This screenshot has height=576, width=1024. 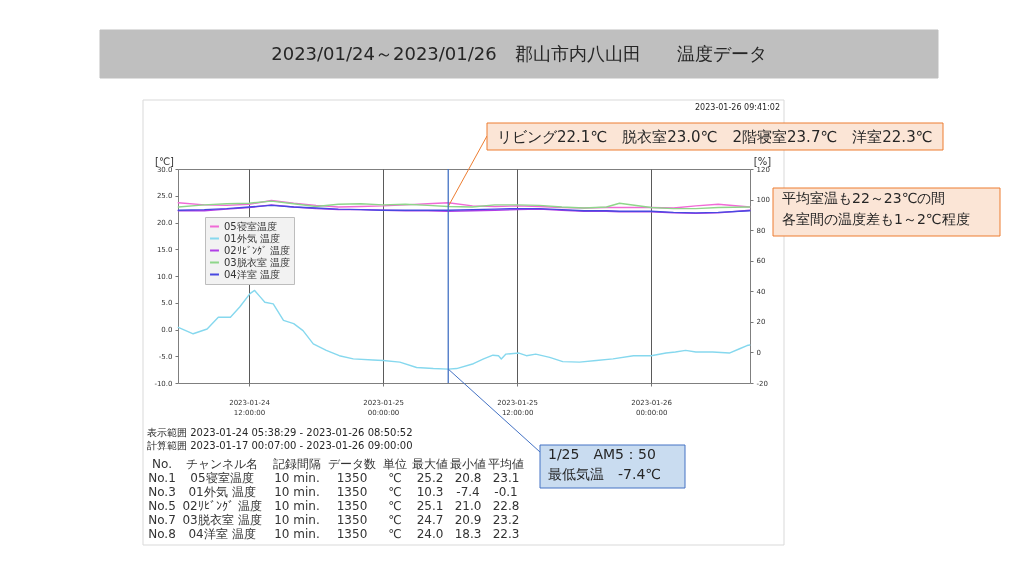 What do you see at coordinates (430, 506) in the screenshot?
I see `text: 25.1` at bounding box center [430, 506].